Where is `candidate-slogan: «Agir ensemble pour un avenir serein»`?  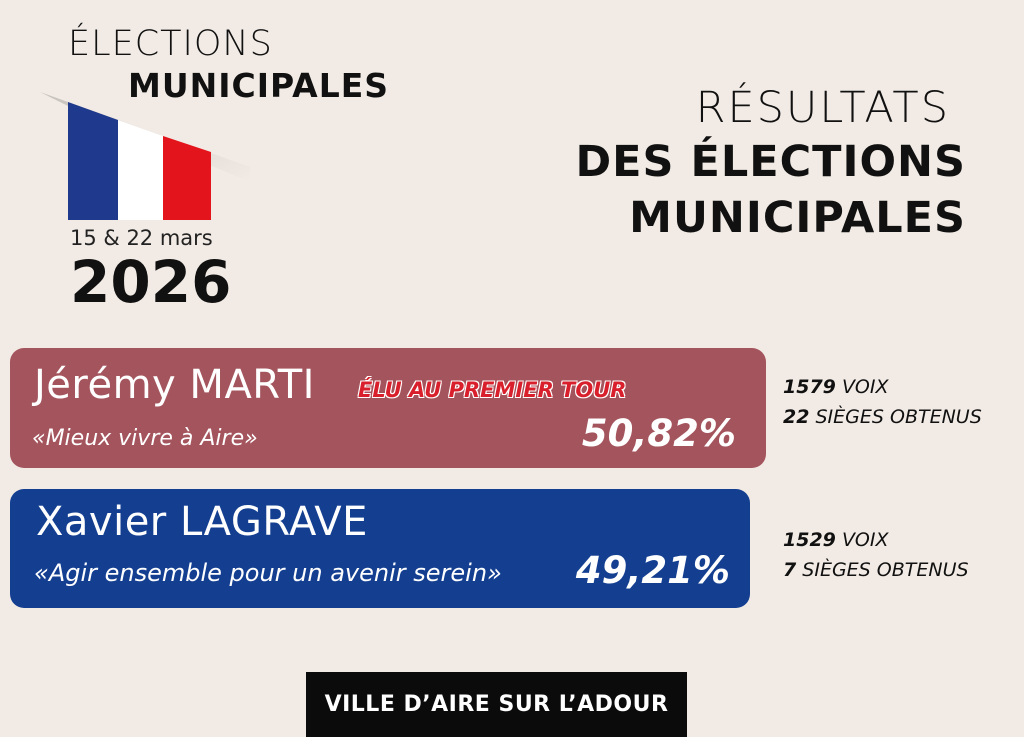
candidate-slogan: «Agir ensemble pour un avenir serein» is located at coordinates (268, 573).